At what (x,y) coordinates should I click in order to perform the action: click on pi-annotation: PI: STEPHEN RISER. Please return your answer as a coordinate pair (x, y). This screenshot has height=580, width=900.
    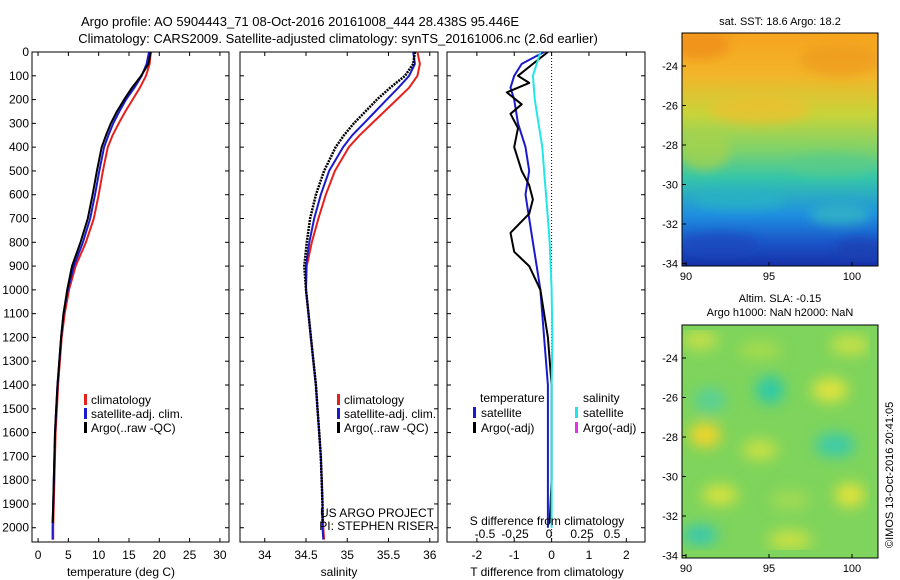
    Looking at the image, I should click on (376, 526).